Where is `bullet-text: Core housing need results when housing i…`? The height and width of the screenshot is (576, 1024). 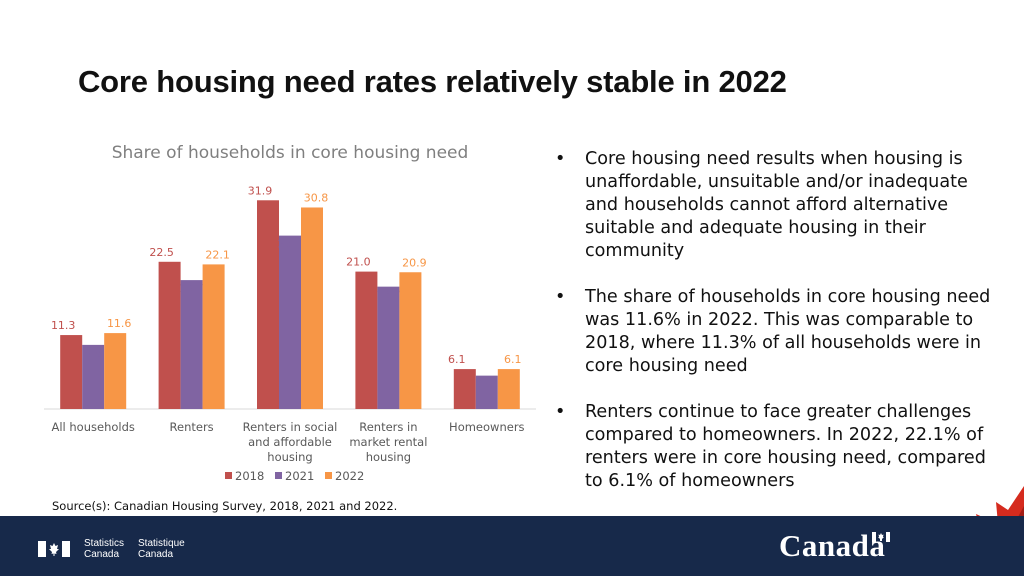 bullet-text: Core housing need results when housing i… is located at coordinates (776, 205).